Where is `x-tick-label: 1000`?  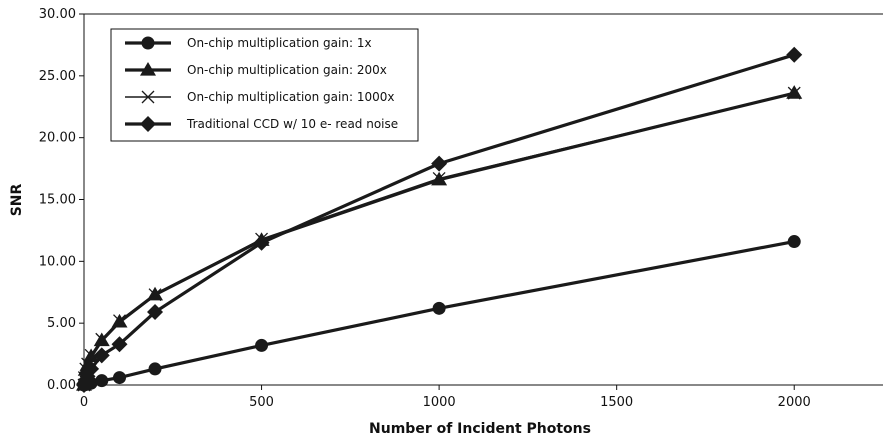
x-tick-label: 1000 is located at coordinates (439, 402).